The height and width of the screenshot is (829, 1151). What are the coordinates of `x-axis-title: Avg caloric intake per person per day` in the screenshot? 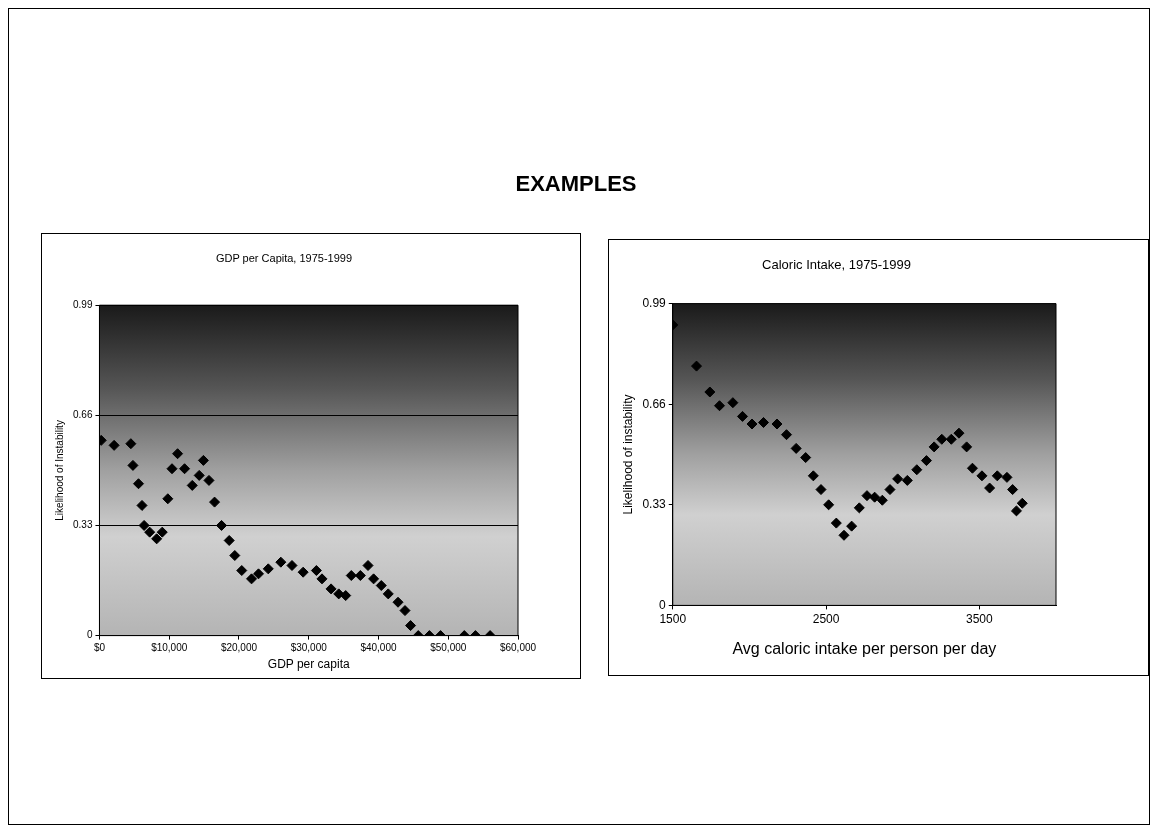 It's located at (864, 648).